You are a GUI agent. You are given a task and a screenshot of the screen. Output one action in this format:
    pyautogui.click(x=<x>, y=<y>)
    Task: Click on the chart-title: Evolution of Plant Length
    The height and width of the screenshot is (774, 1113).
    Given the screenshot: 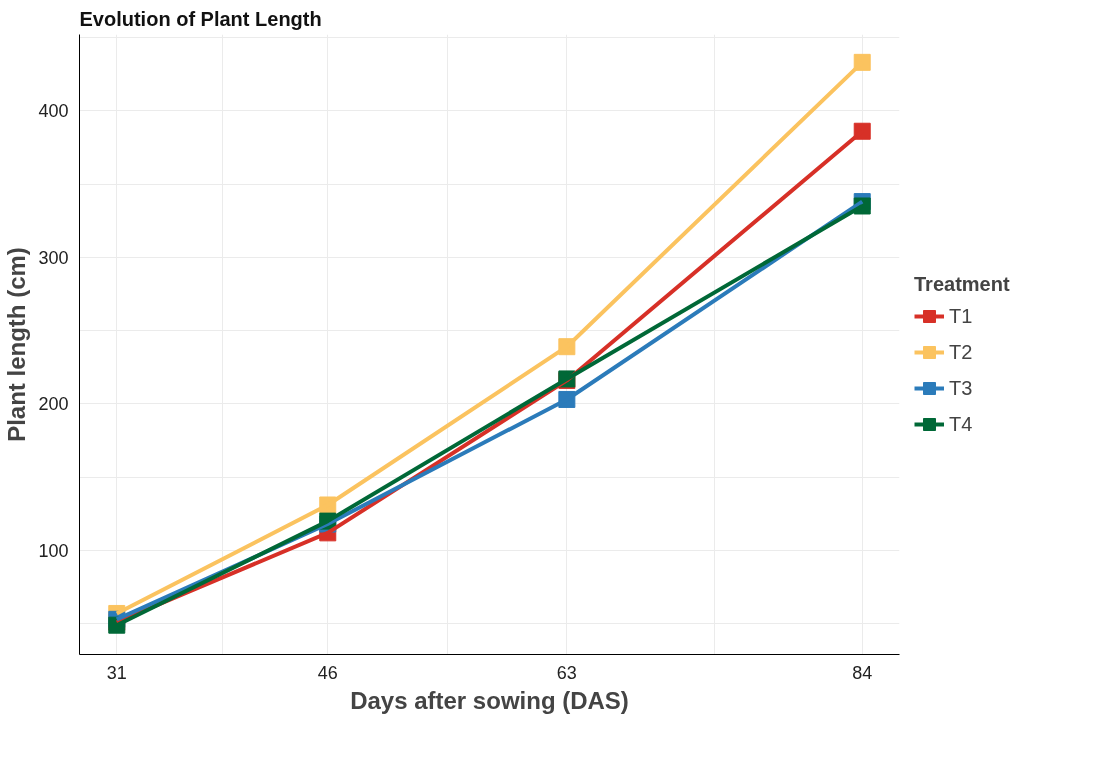 What is the action you would take?
    pyautogui.click(x=200, y=18)
    